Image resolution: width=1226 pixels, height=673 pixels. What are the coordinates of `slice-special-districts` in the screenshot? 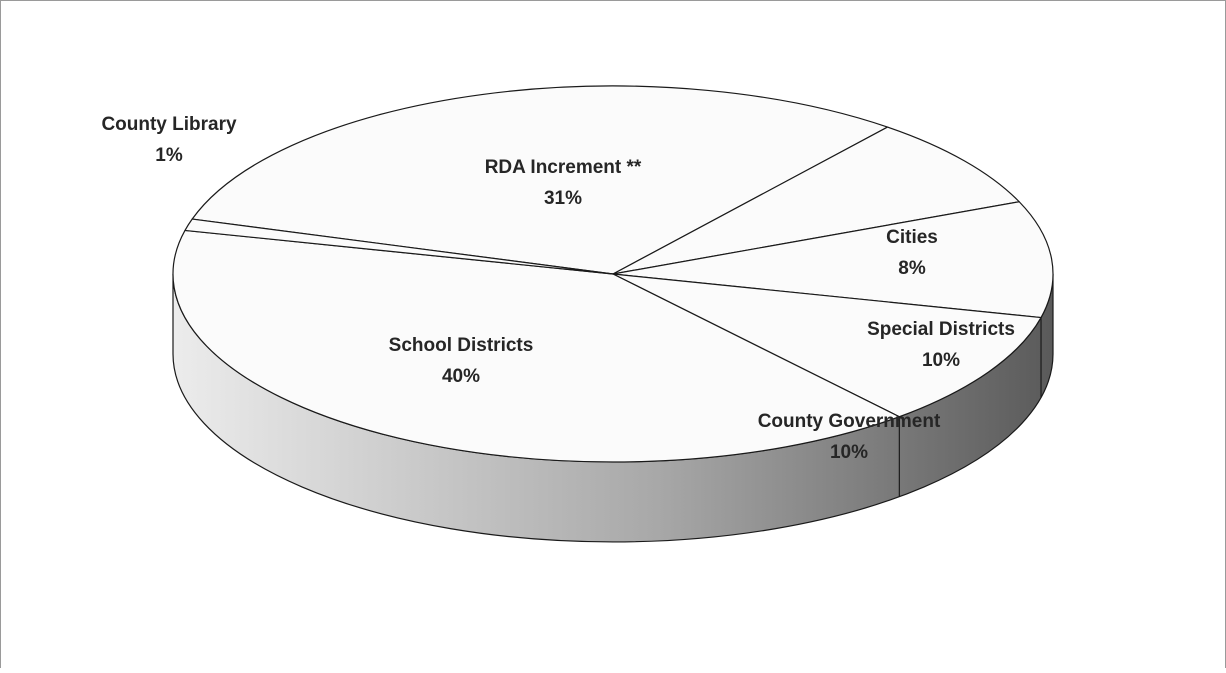 It's located at (833, 260).